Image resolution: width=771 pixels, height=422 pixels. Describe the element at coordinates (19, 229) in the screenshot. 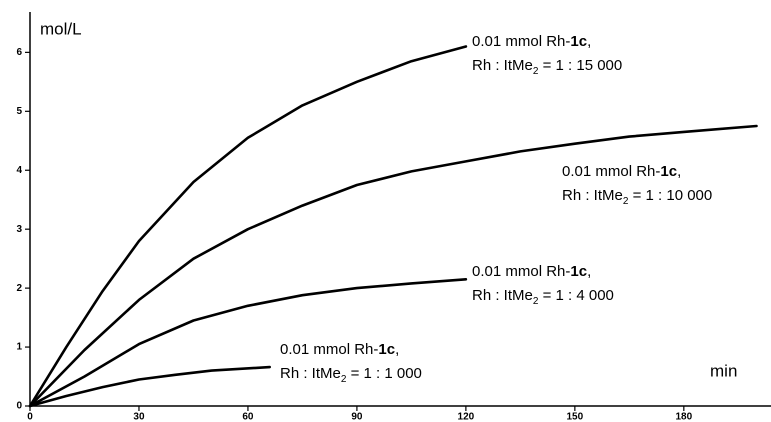

I see `y-tick-label: 3` at that location.